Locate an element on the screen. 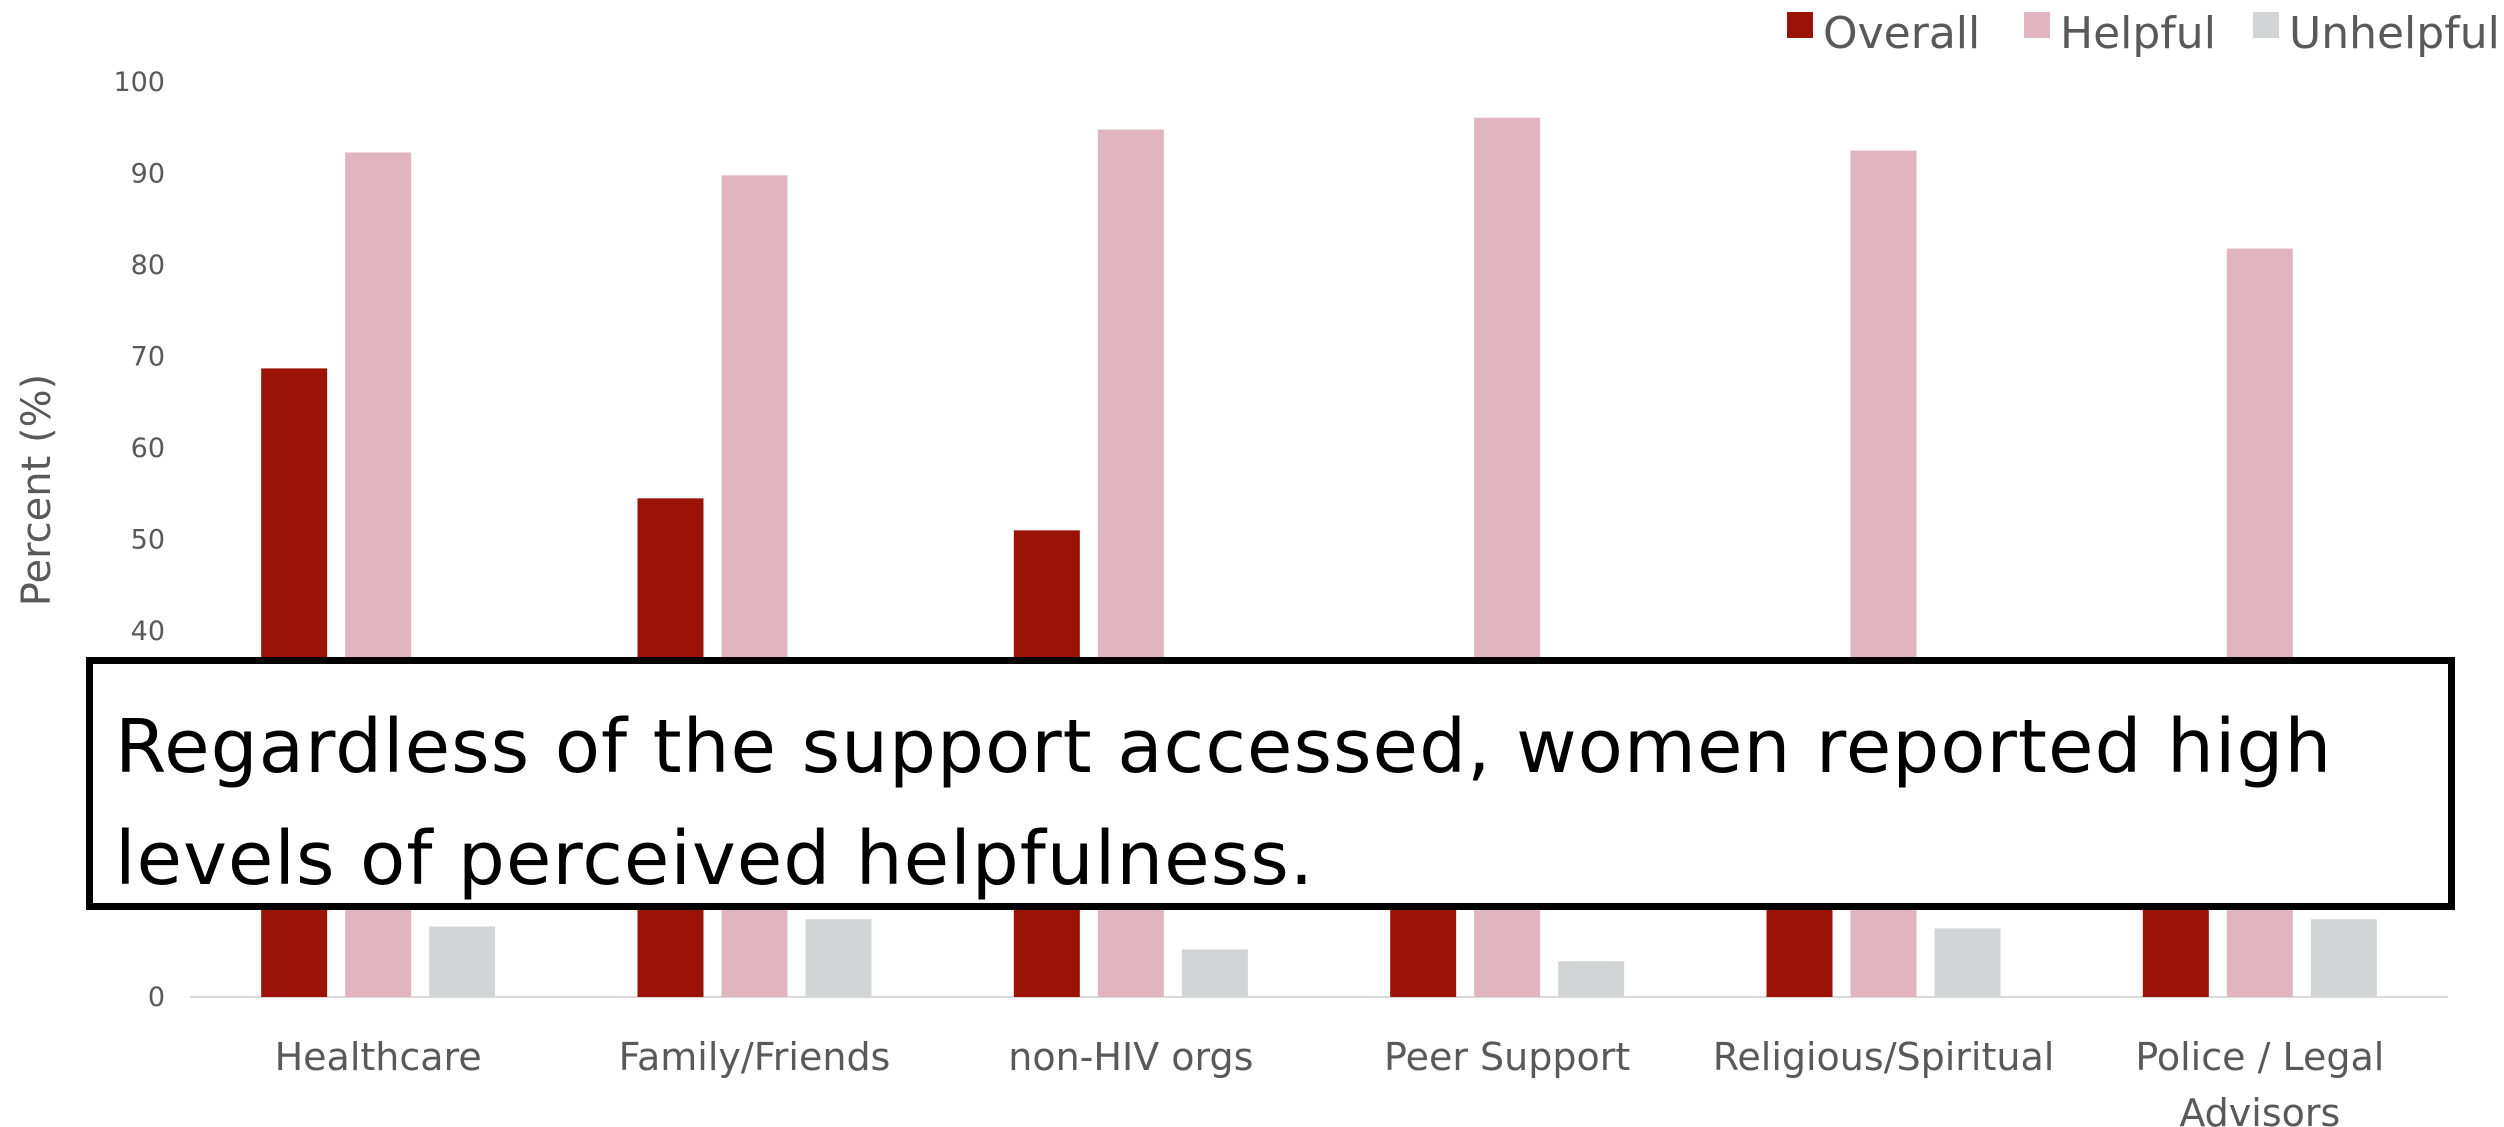 This screenshot has width=2504, height=1127. y-axis-label: Percent (%) is located at coordinates (37, 490).